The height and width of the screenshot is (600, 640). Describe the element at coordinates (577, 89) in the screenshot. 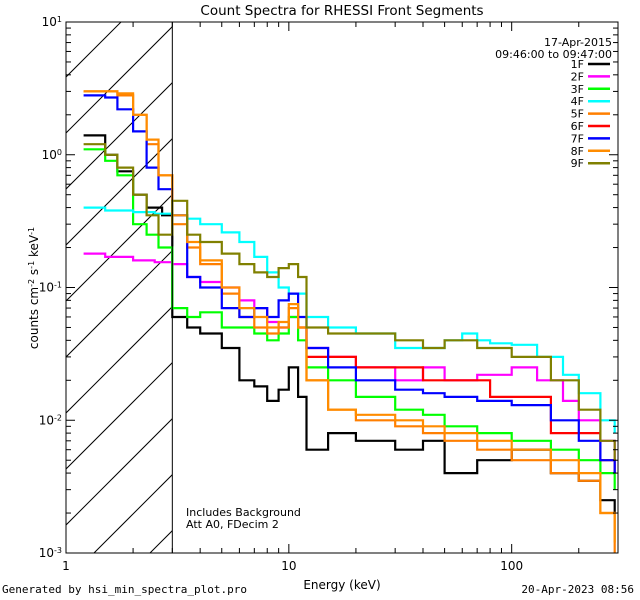

I see `legend-label-3F: 3F` at that location.